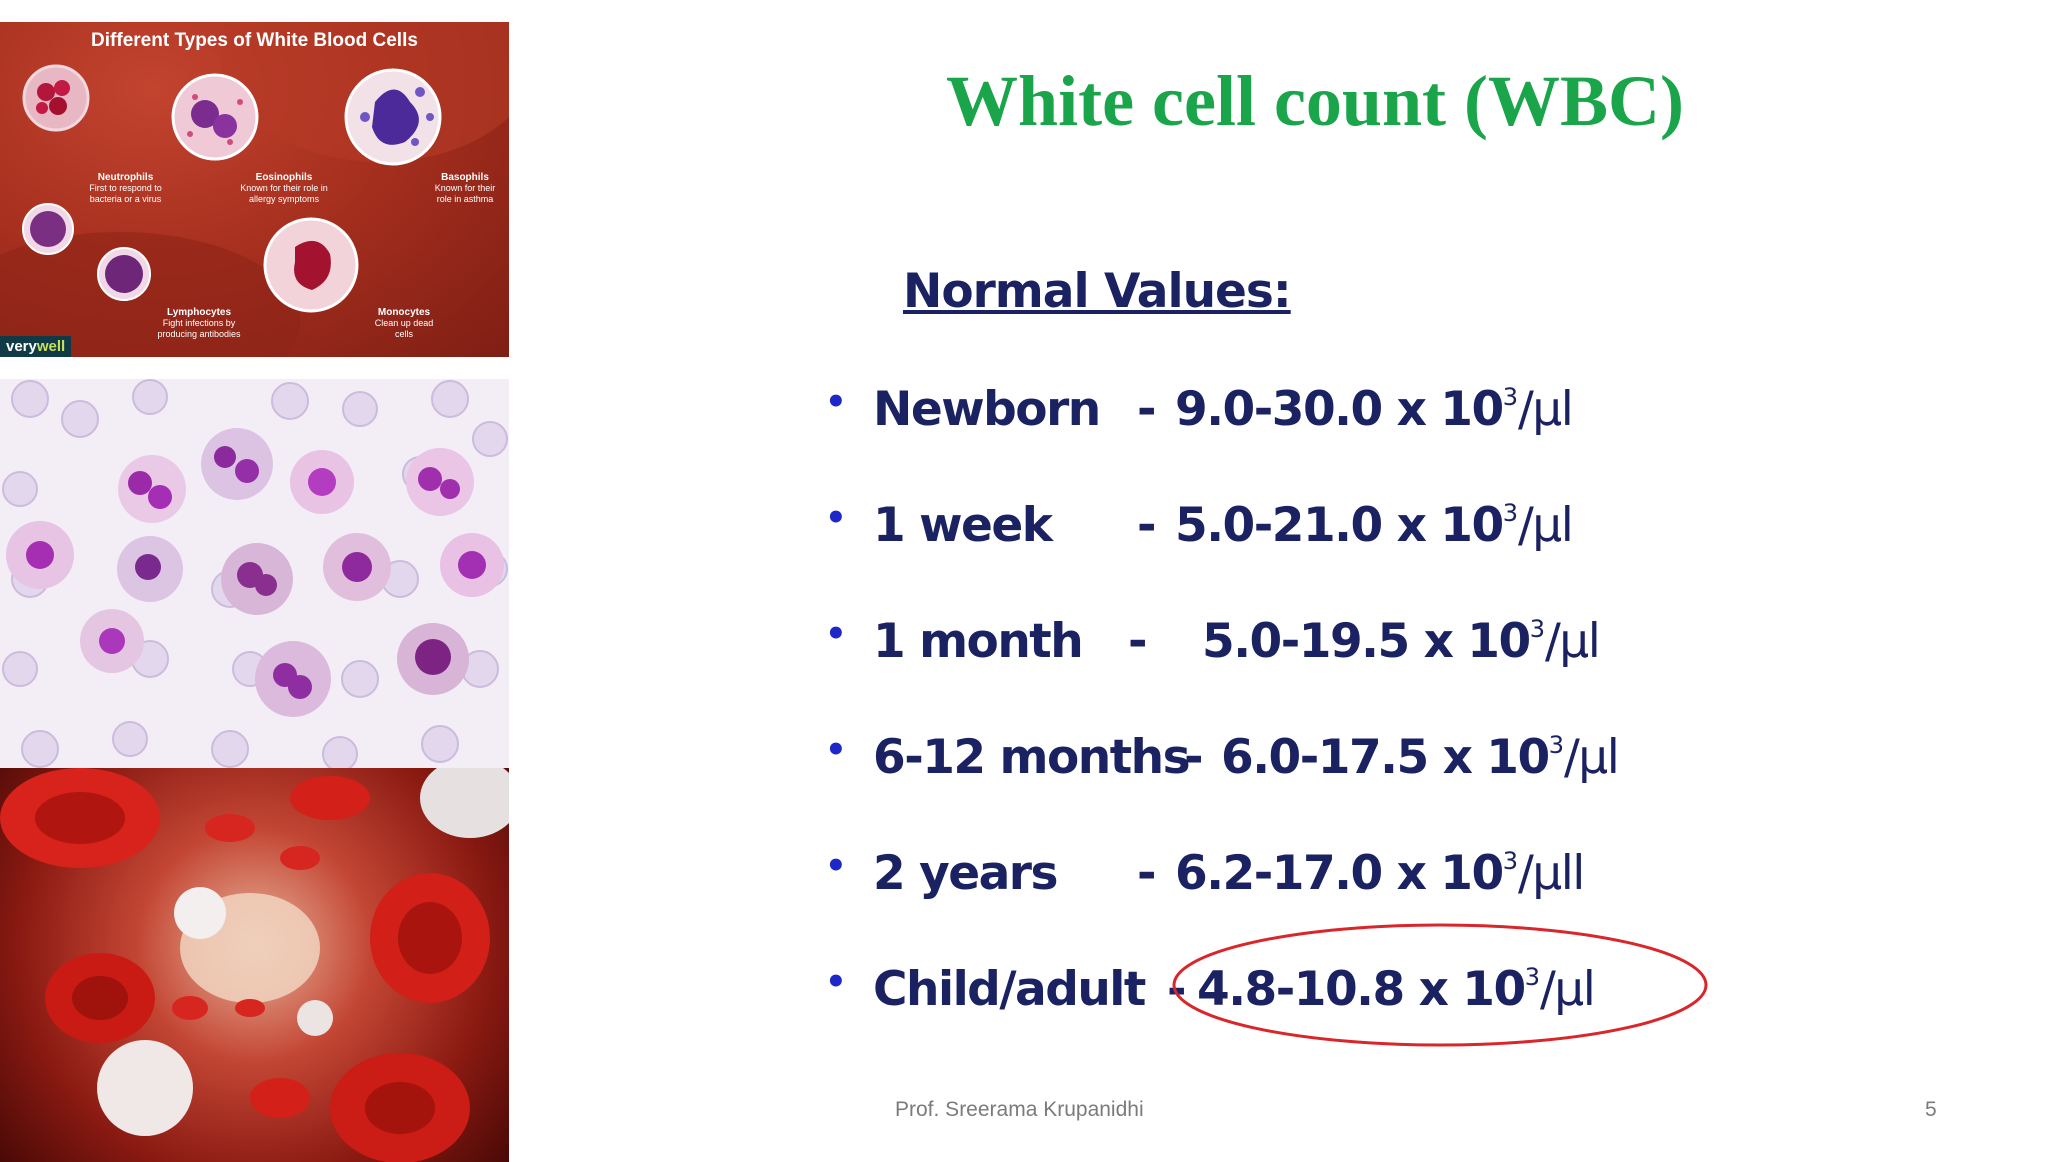 The image size is (2048, 1162). What do you see at coordinates (36, 346) in the screenshot?
I see `verywell-logo: verywell` at bounding box center [36, 346].